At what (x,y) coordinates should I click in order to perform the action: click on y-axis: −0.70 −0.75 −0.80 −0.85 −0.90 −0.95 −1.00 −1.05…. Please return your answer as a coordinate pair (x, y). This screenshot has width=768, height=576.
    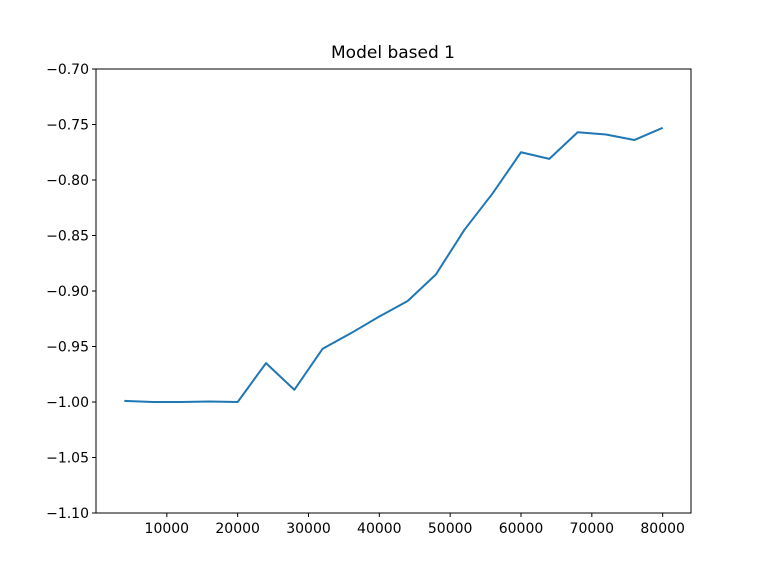
    Looking at the image, I should click on (71, 292).